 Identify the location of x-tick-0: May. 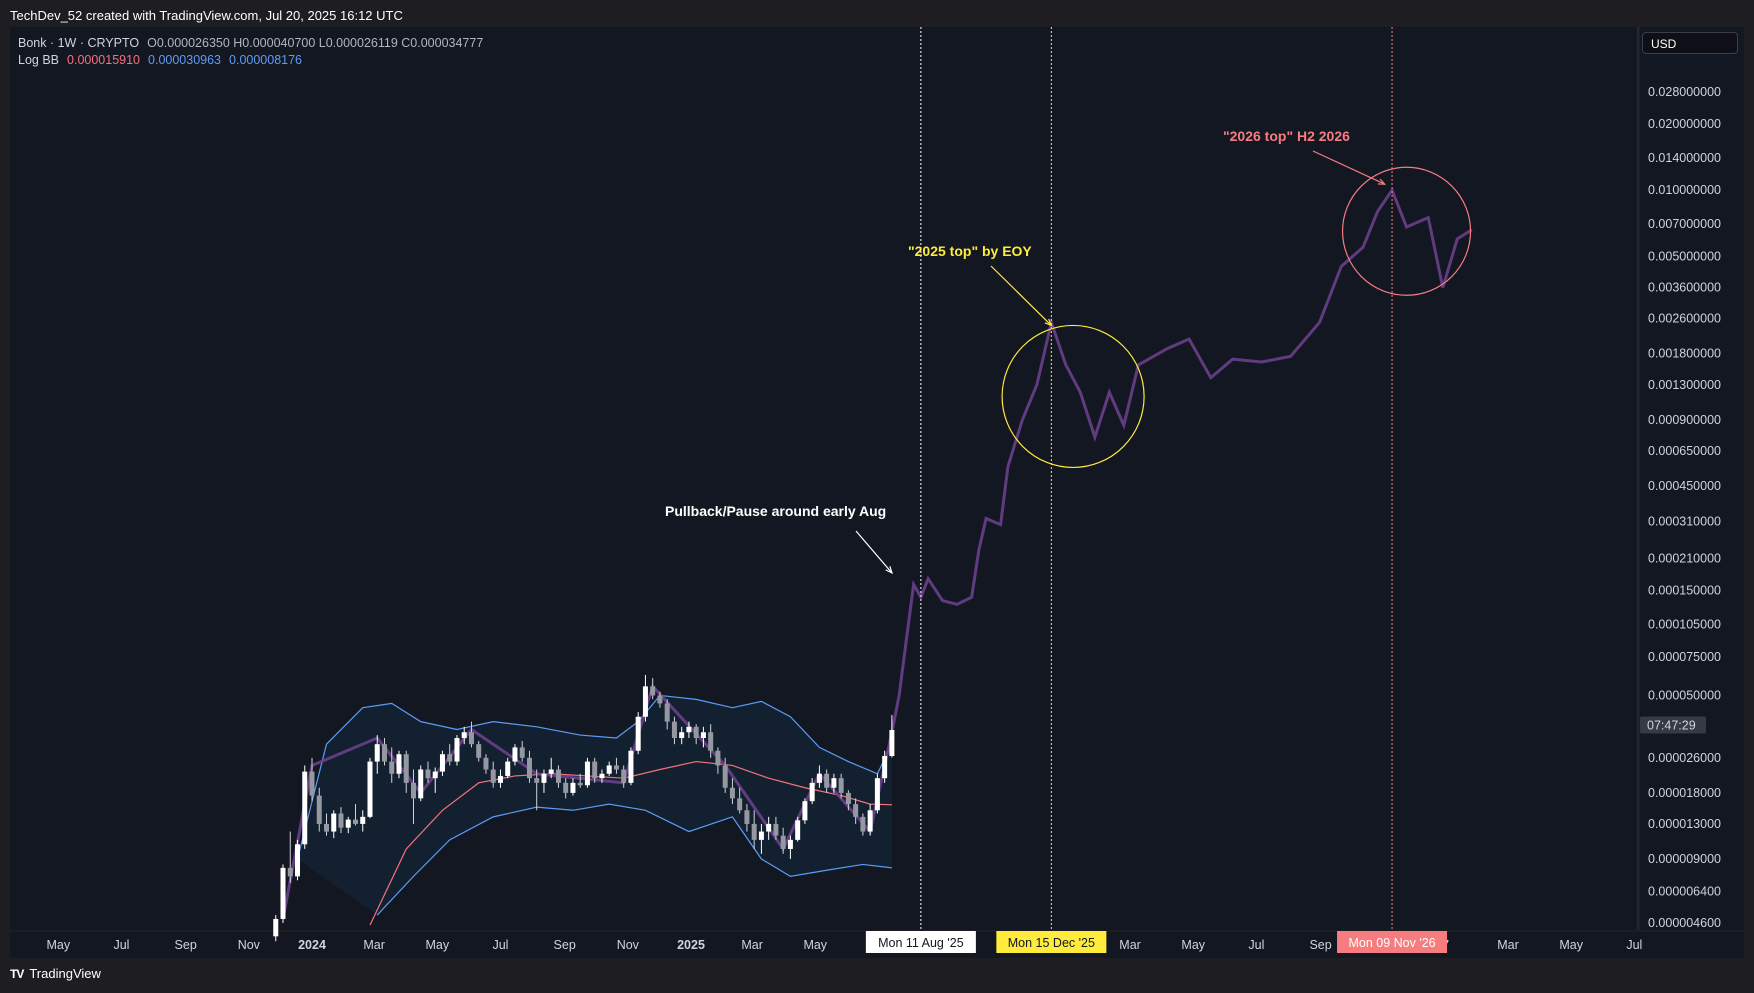
(58, 945).